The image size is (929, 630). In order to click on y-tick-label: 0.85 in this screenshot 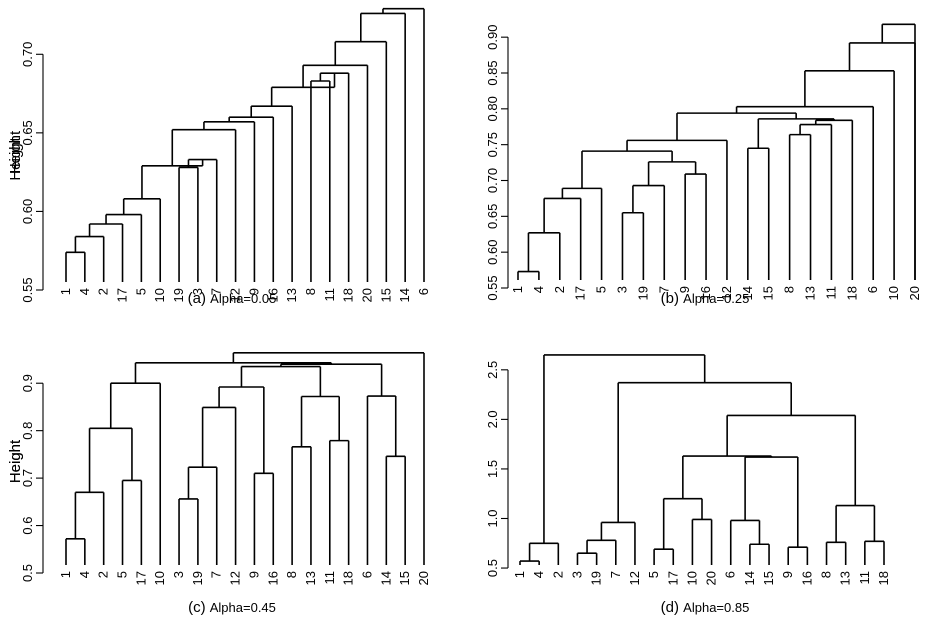, I will do `click(492, 72)`.